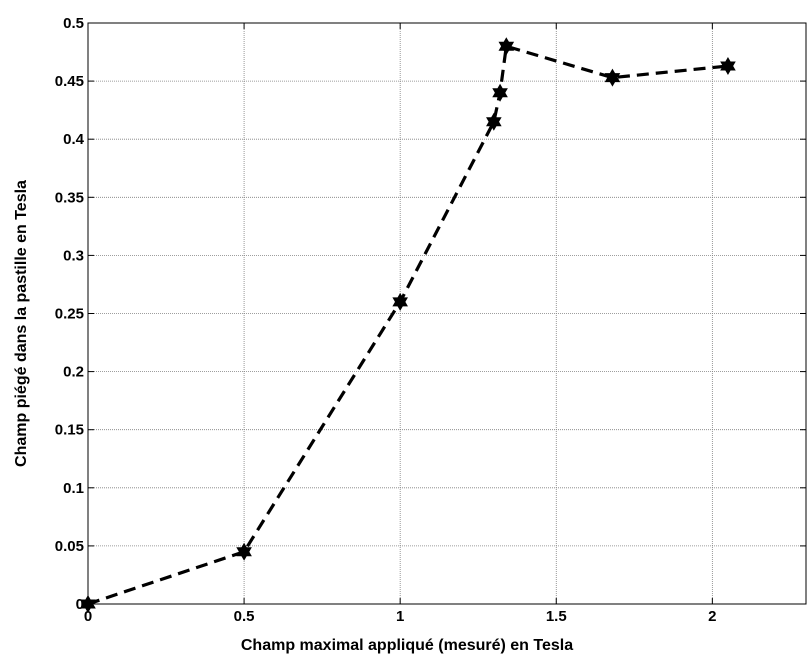 This screenshot has width=807, height=660. Describe the element at coordinates (69, 197) in the screenshot. I see `y-tick-label: 0.35` at that location.